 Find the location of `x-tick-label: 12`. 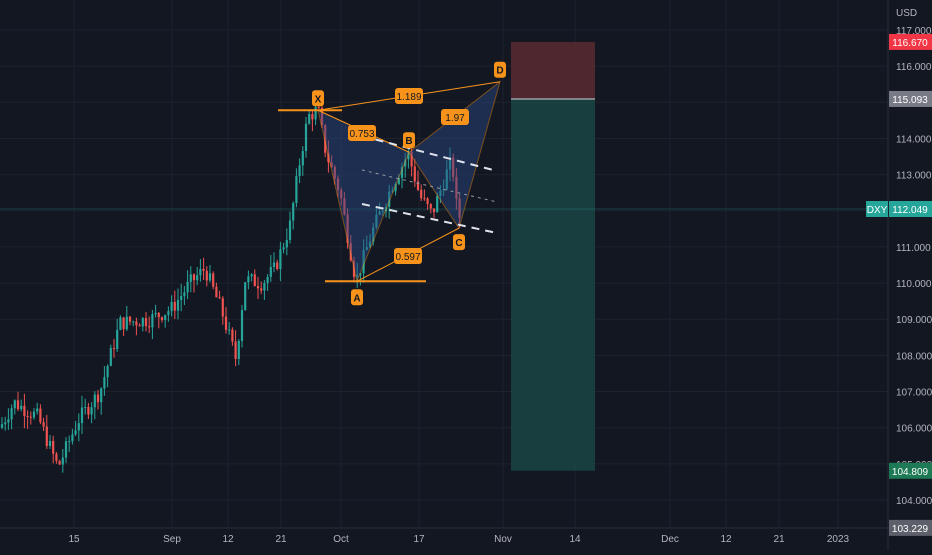

x-tick-label: 12 is located at coordinates (228, 539).